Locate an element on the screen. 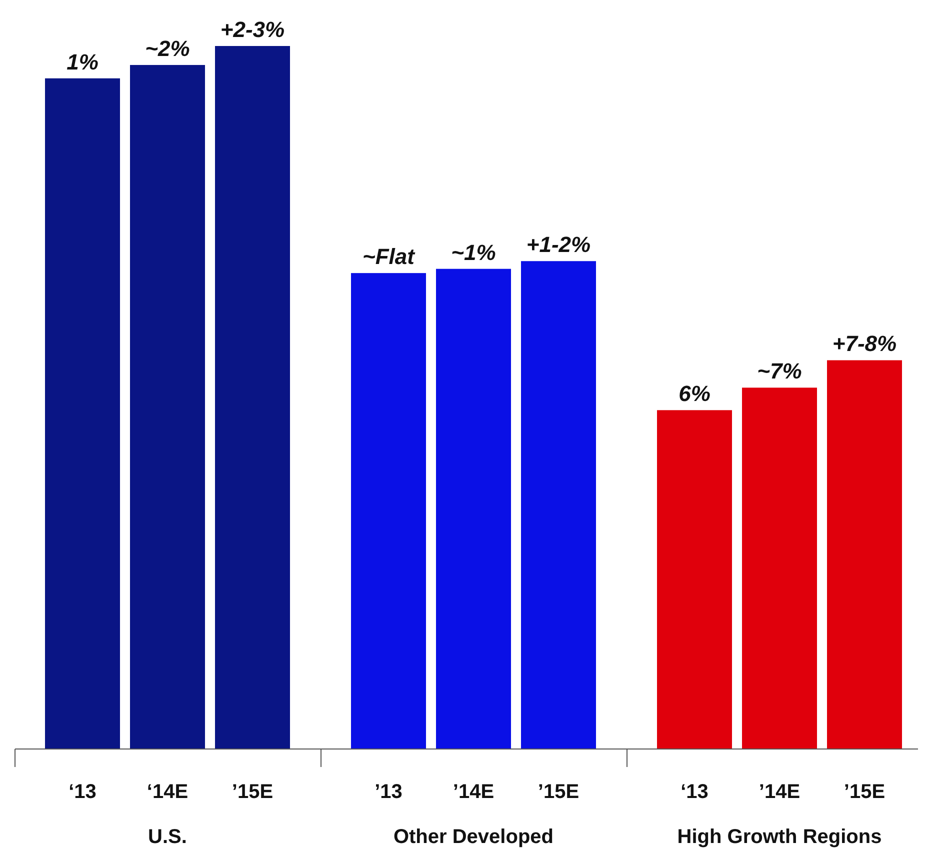 The width and height of the screenshot is (926, 859). annotation: +7-8% is located at coordinates (864, 343).